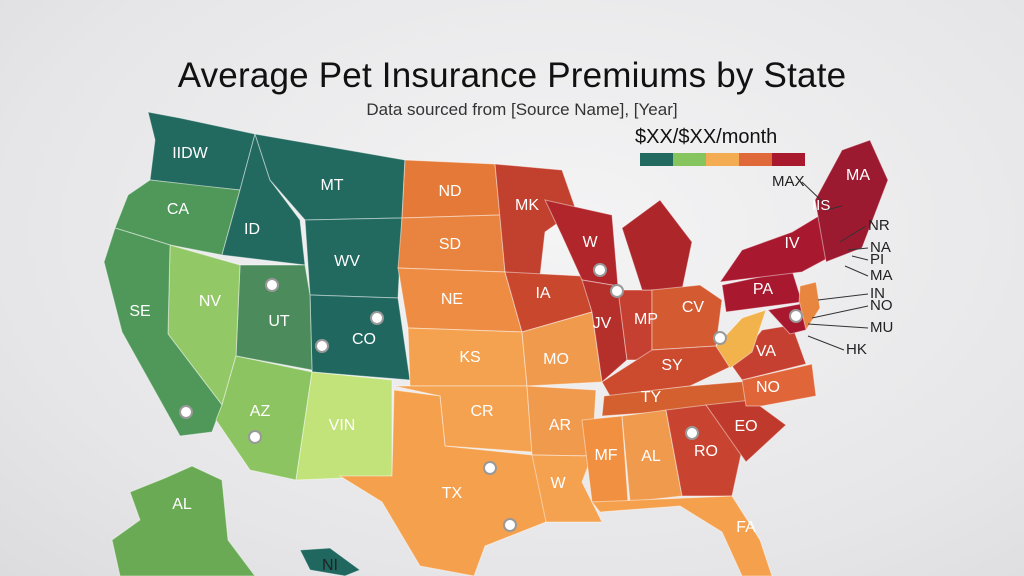  What do you see at coordinates (602, 323) in the screenshot?
I see `state-label: JV` at bounding box center [602, 323].